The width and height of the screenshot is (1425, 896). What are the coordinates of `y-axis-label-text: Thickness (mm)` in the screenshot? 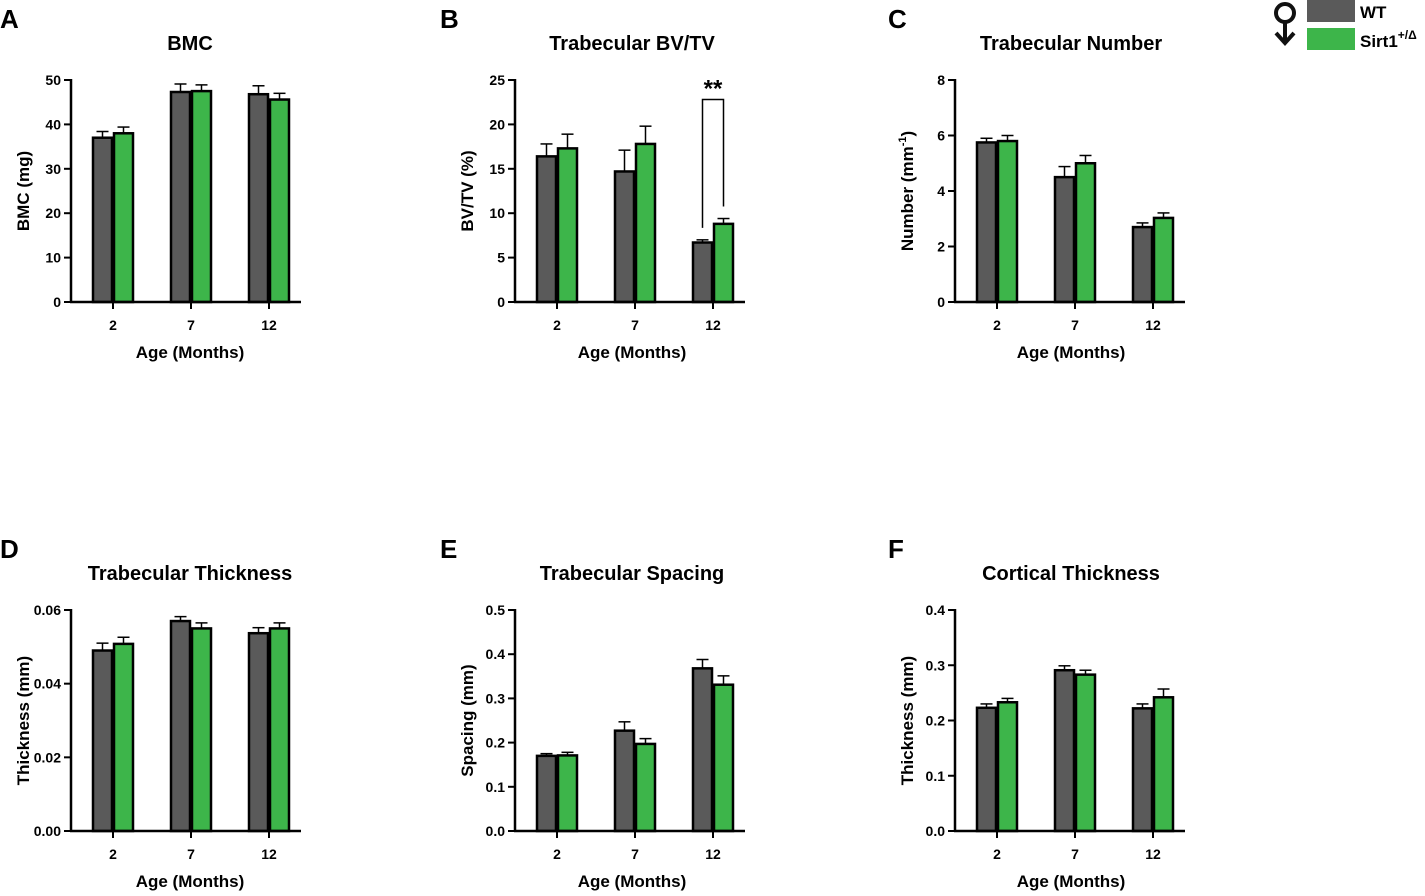 It's located at (23, 720).